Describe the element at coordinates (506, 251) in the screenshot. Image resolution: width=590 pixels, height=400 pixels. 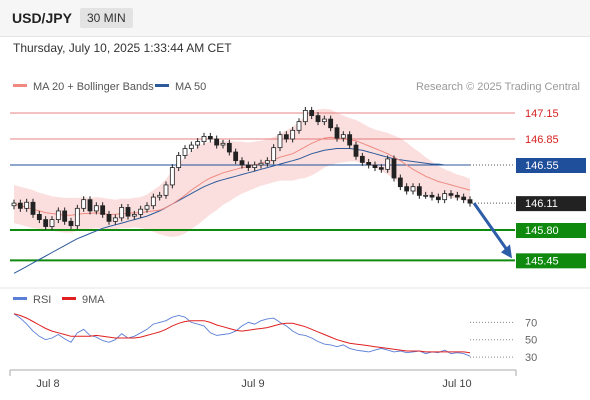
I see `projection-arrow-head` at that location.